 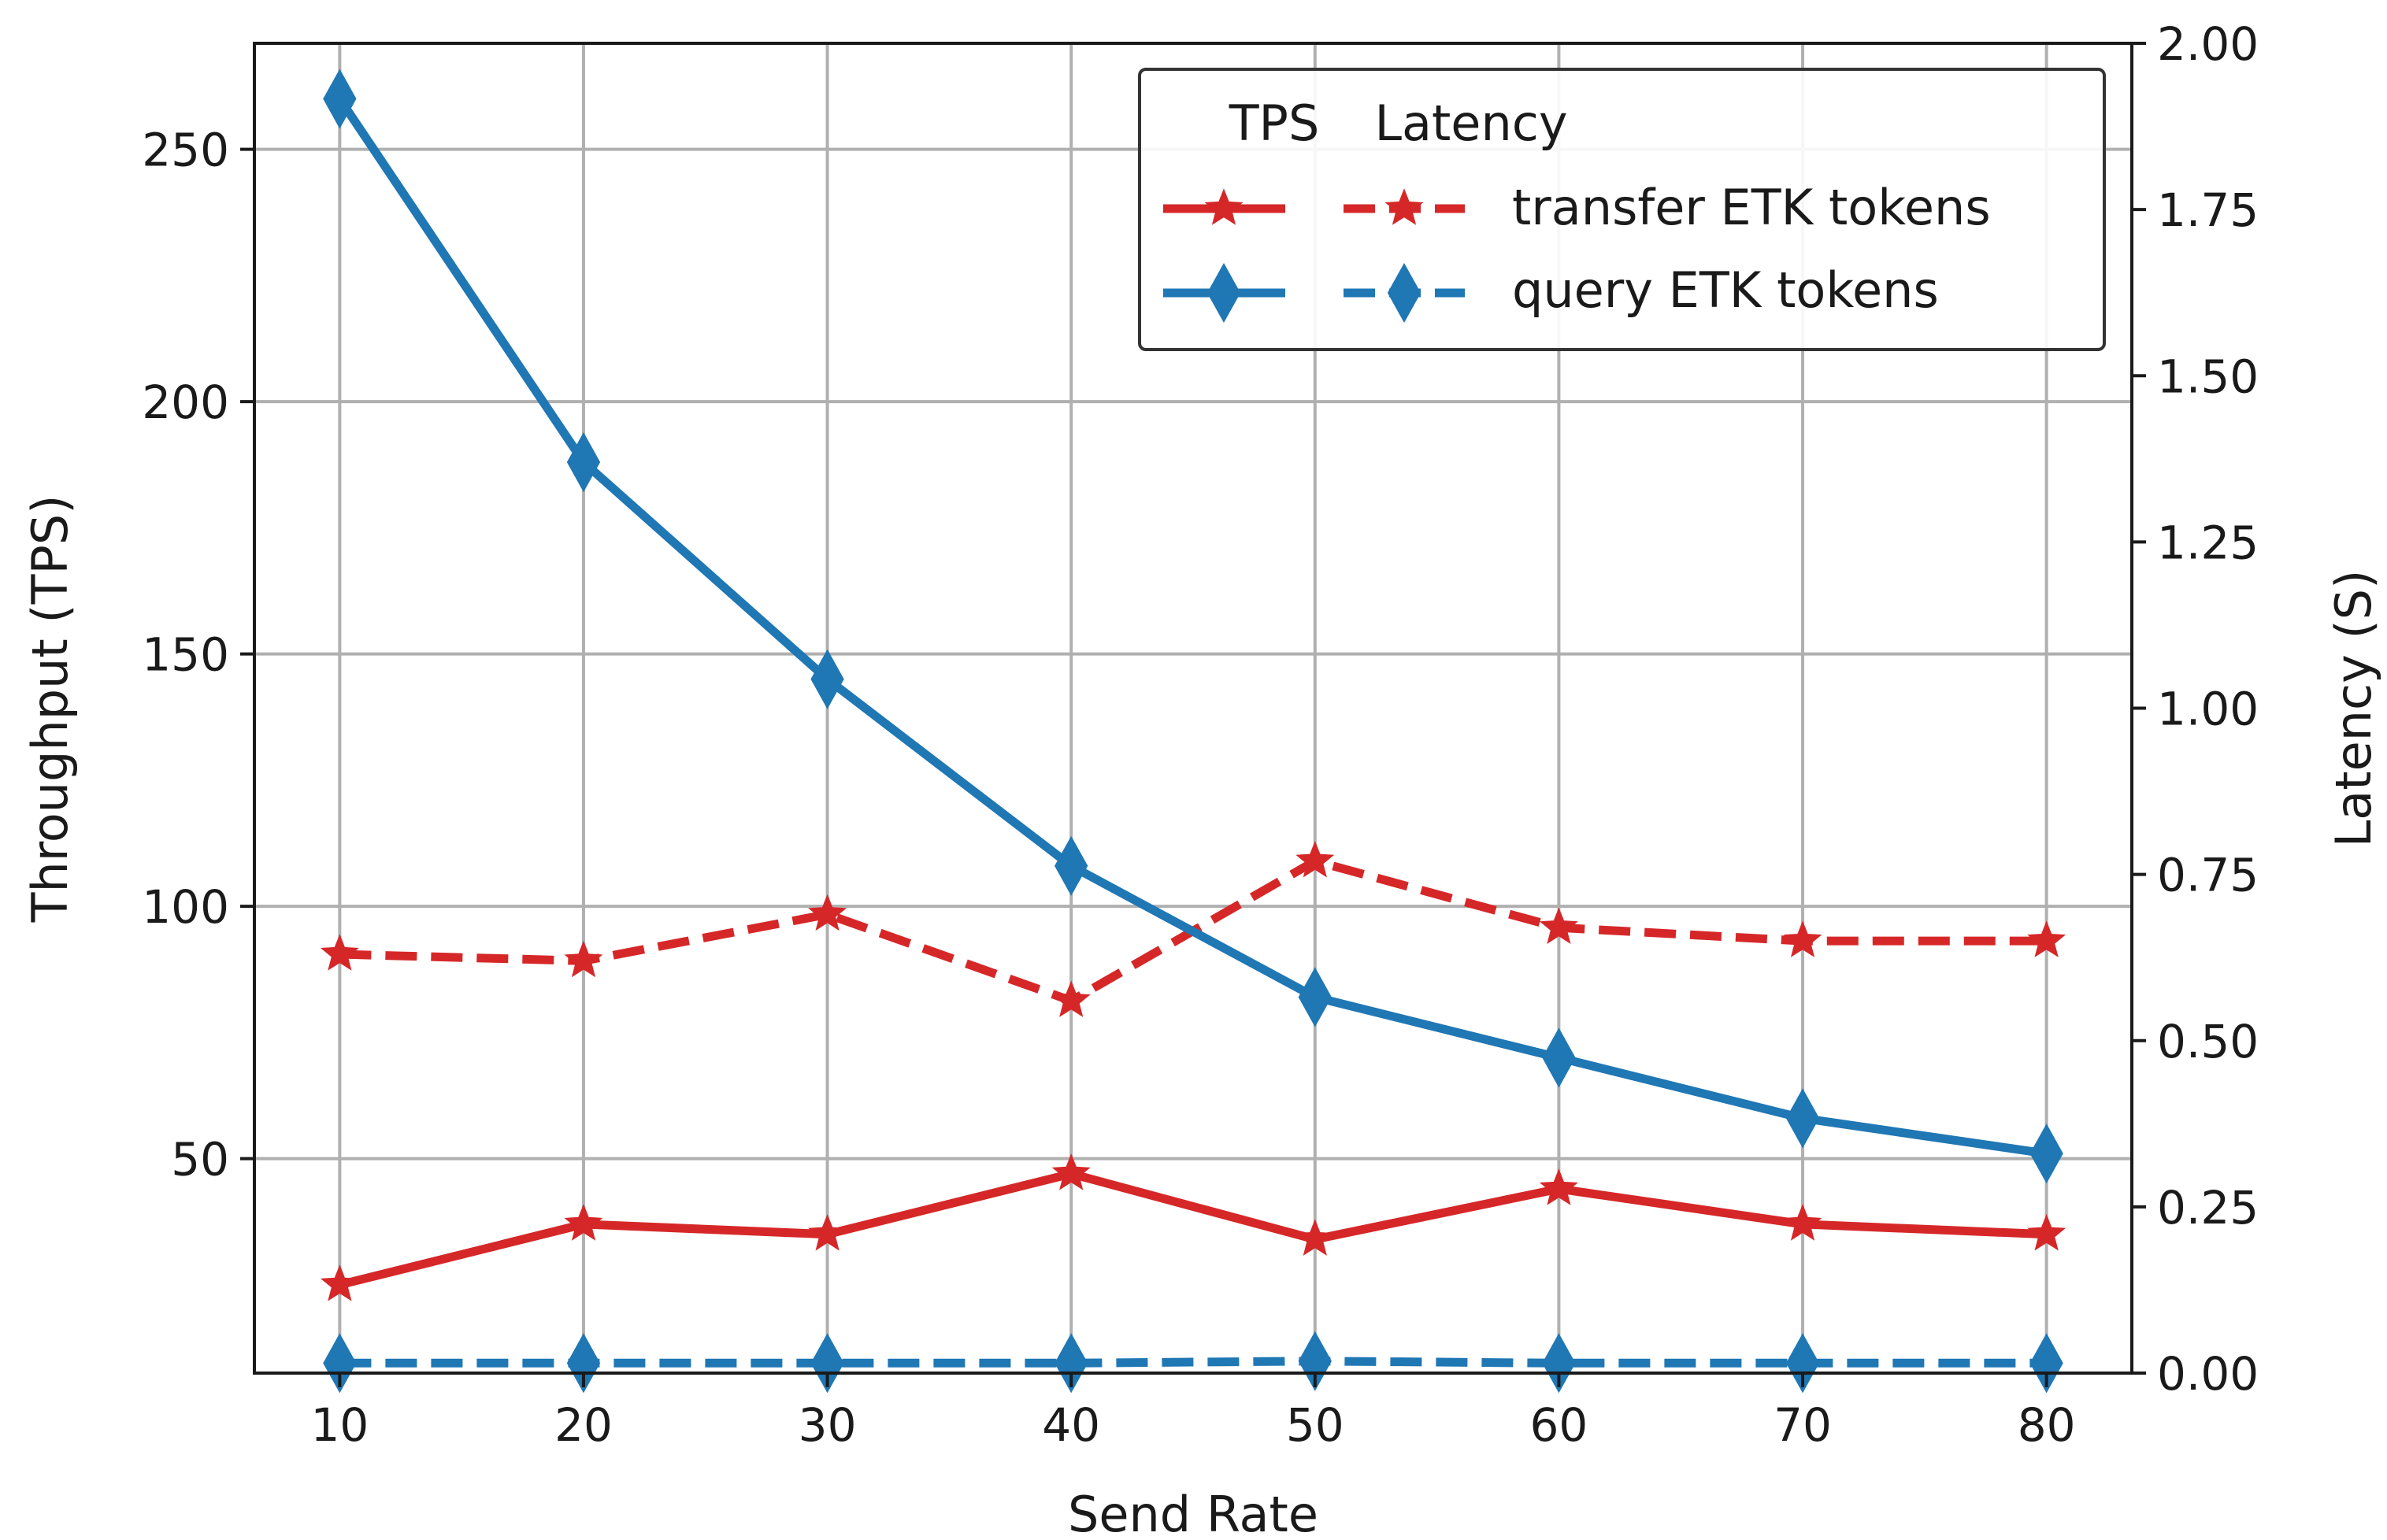 I want to click on series-transfer-tps, so click(x=1193, y=1227).